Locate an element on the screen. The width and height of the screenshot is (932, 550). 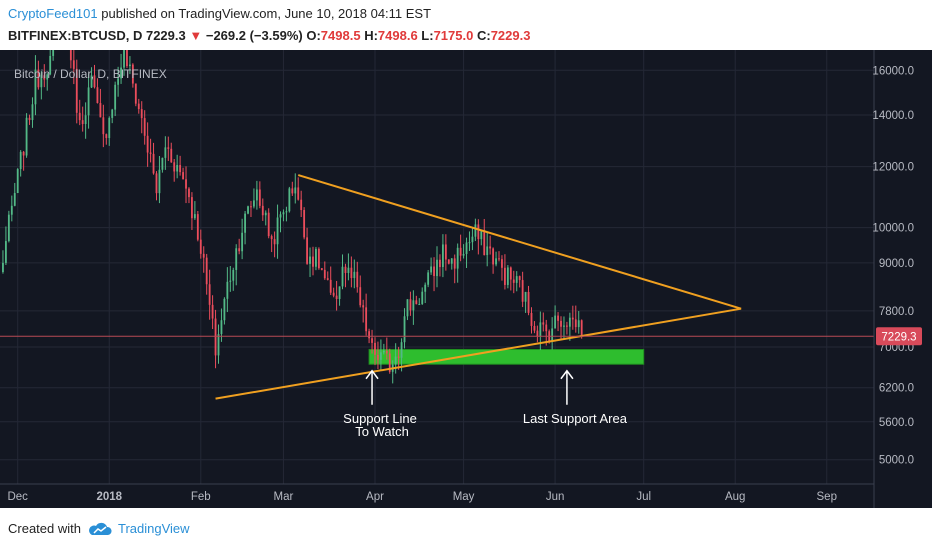
created-with-text: Created with is located at coordinates (44, 528).